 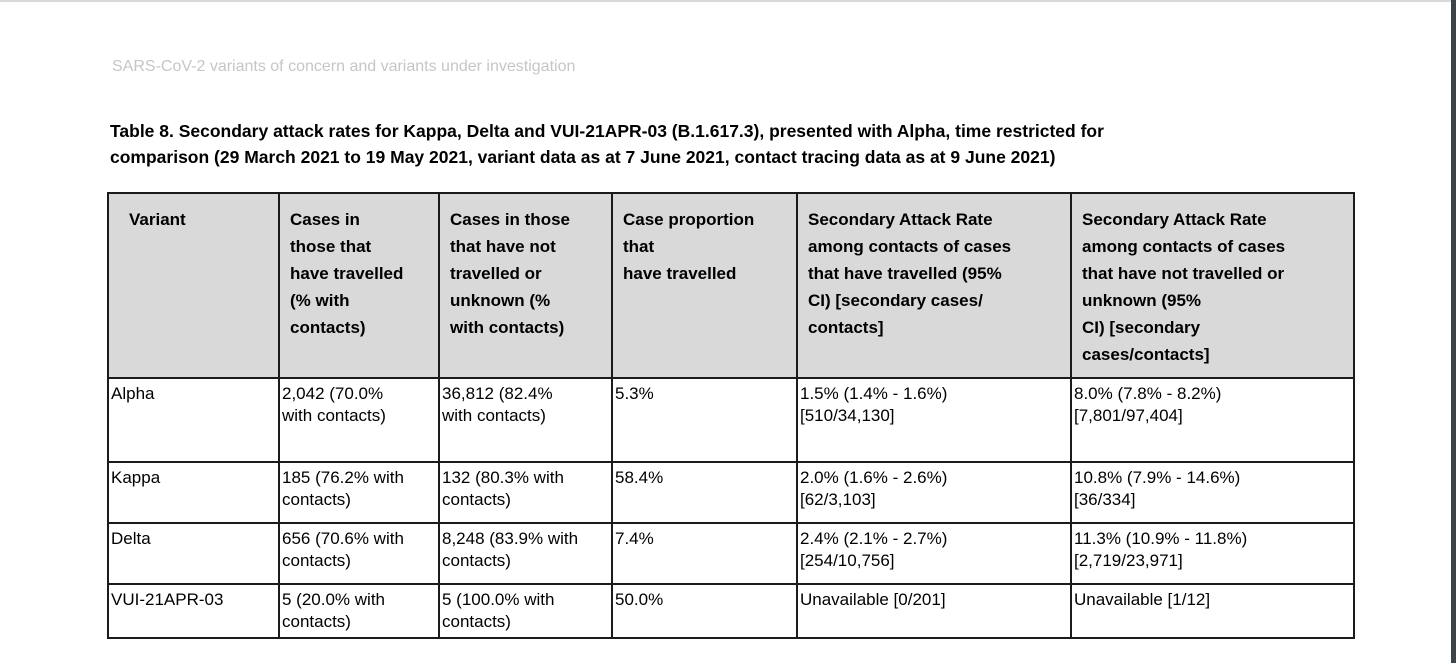 What do you see at coordinates (193, 285) in the screenshot?
I see `column-header-variant: Variant` at bounding box center [193, 285].